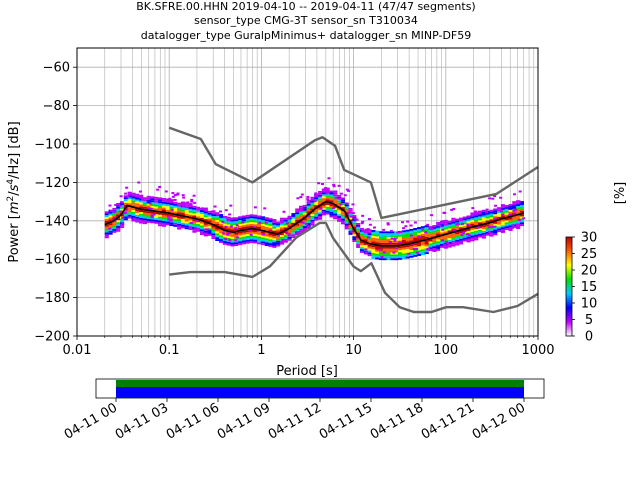 This screenshot has width=640, height=480. I want to click on title-line-2: sensor_type CMG-3T sensor_sn T310034, so click(306, 20).